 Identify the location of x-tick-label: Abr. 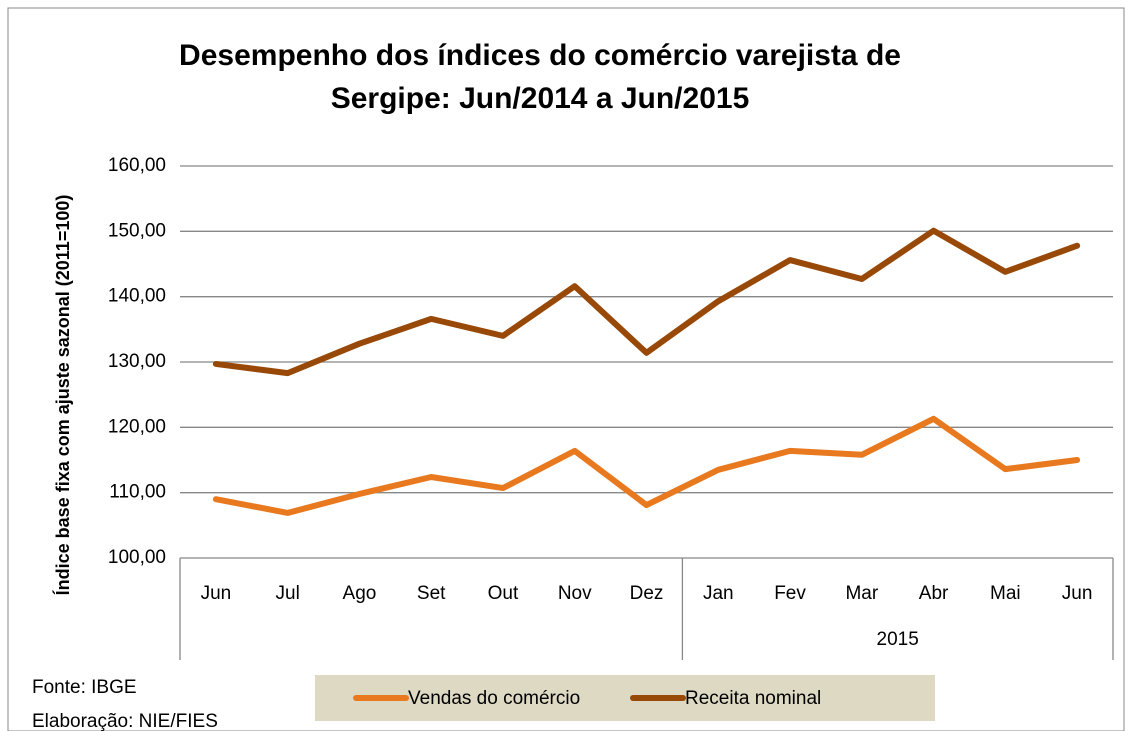
(934, 593).